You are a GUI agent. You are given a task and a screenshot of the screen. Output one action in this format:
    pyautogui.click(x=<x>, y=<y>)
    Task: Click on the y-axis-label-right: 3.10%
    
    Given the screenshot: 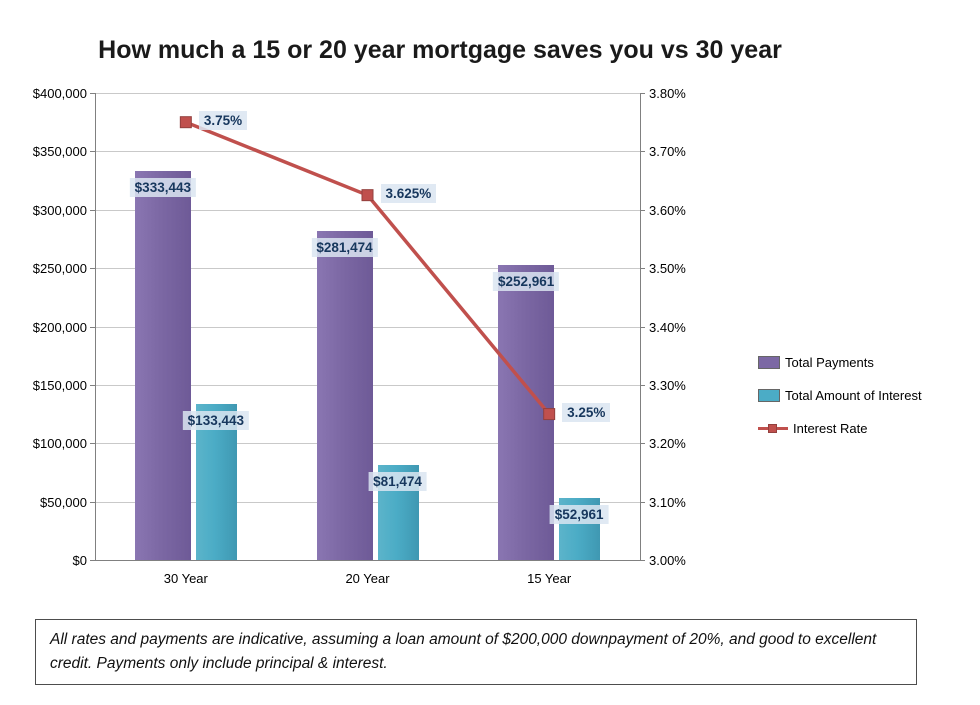 What is the action you would take?
    pyautogui.click(x=667, y=502)
    